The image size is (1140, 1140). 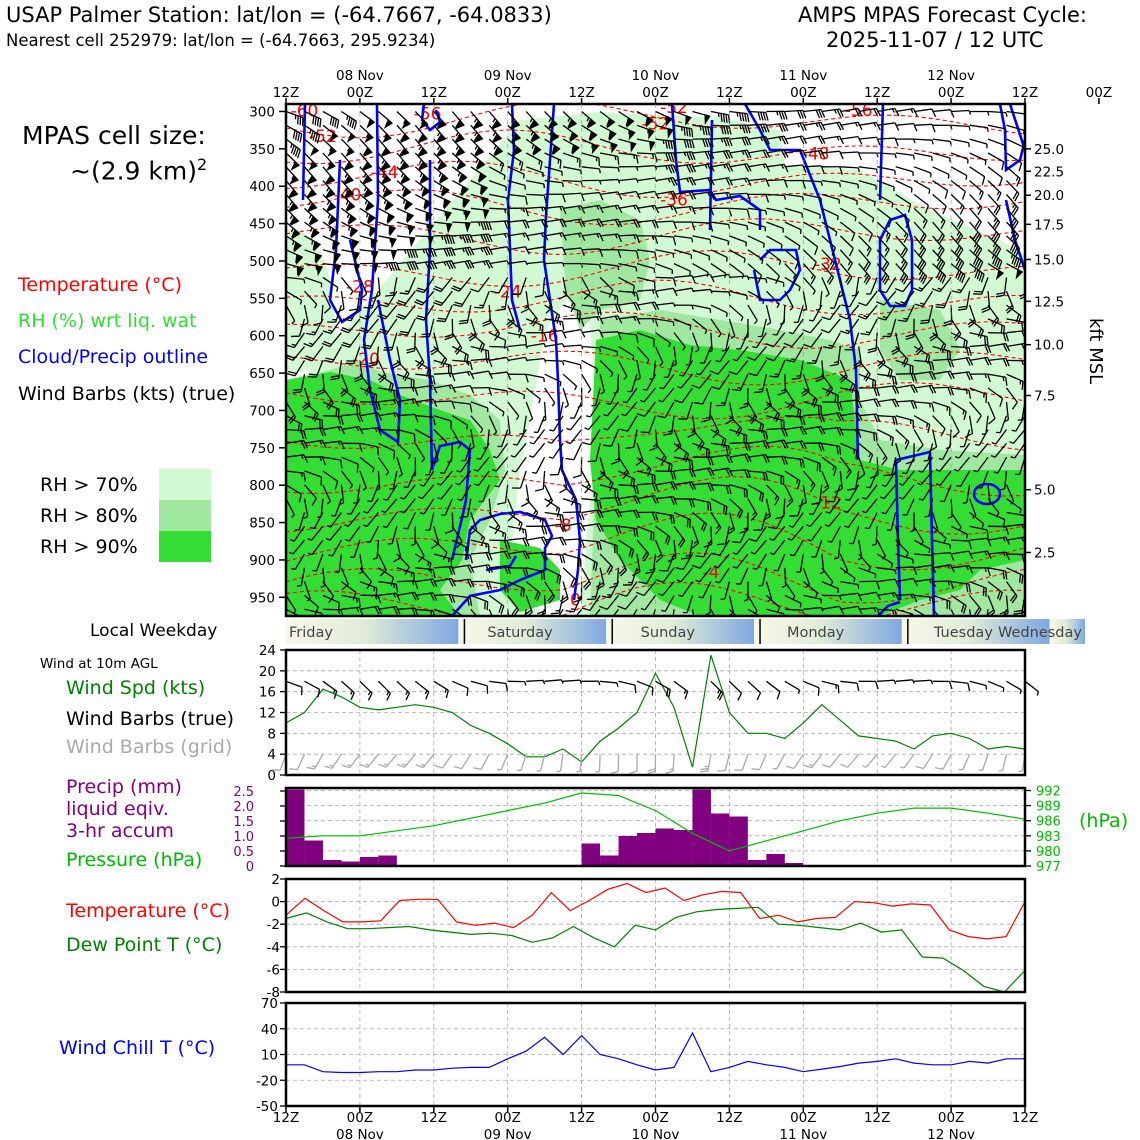 What do you see at coordinates (150, 719) in the screenshot?
I see `wind-barbs-true-label: Wind Barbs (true)` at bounding box center [150, 719].